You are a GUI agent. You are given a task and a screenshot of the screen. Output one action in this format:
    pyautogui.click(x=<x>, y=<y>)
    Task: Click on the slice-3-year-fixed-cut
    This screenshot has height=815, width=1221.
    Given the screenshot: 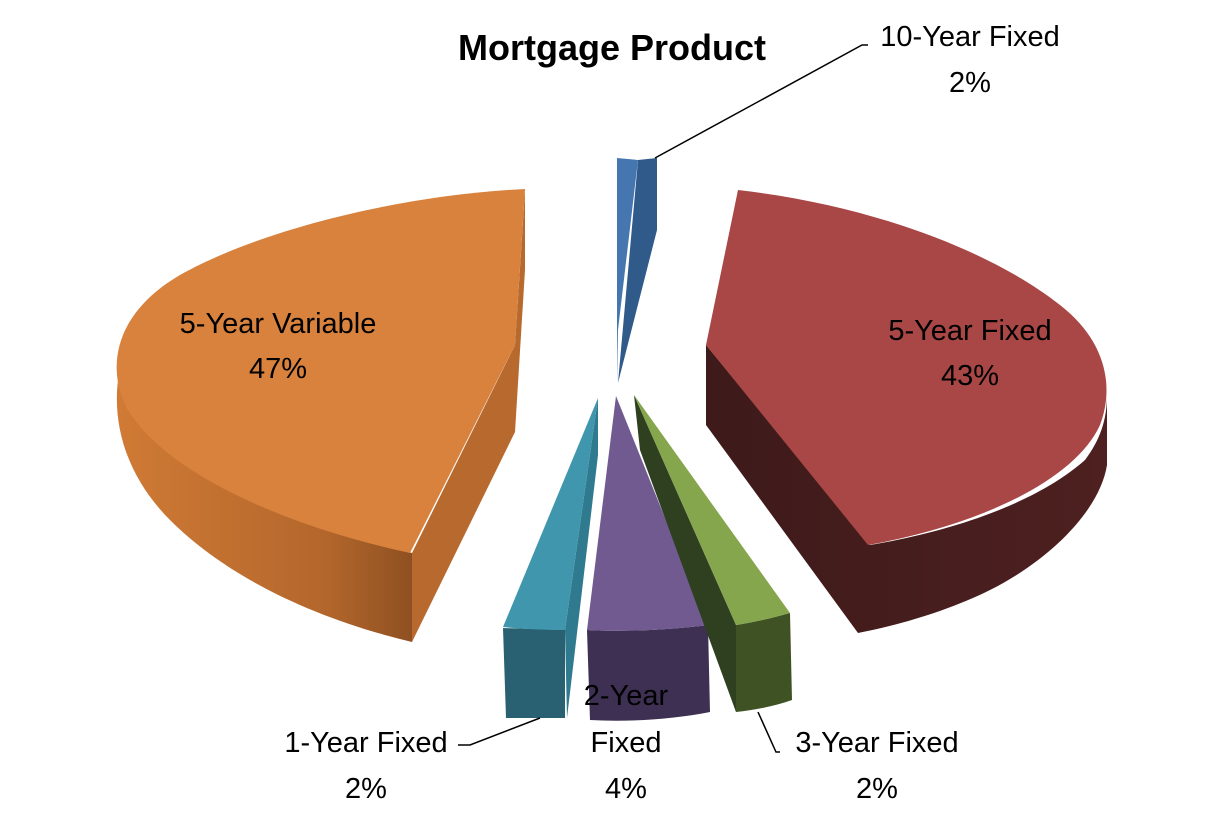 What is the action you would take?
    pyautogui.click(x=685, y=553)
    